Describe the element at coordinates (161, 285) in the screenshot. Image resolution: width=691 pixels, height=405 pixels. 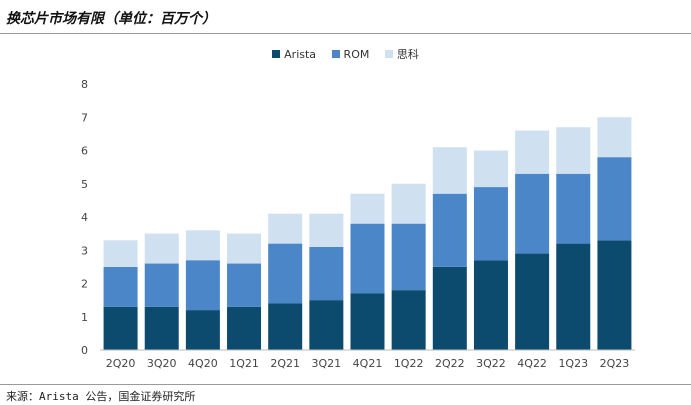
I see `bar-ROM-3Q20` at that location.